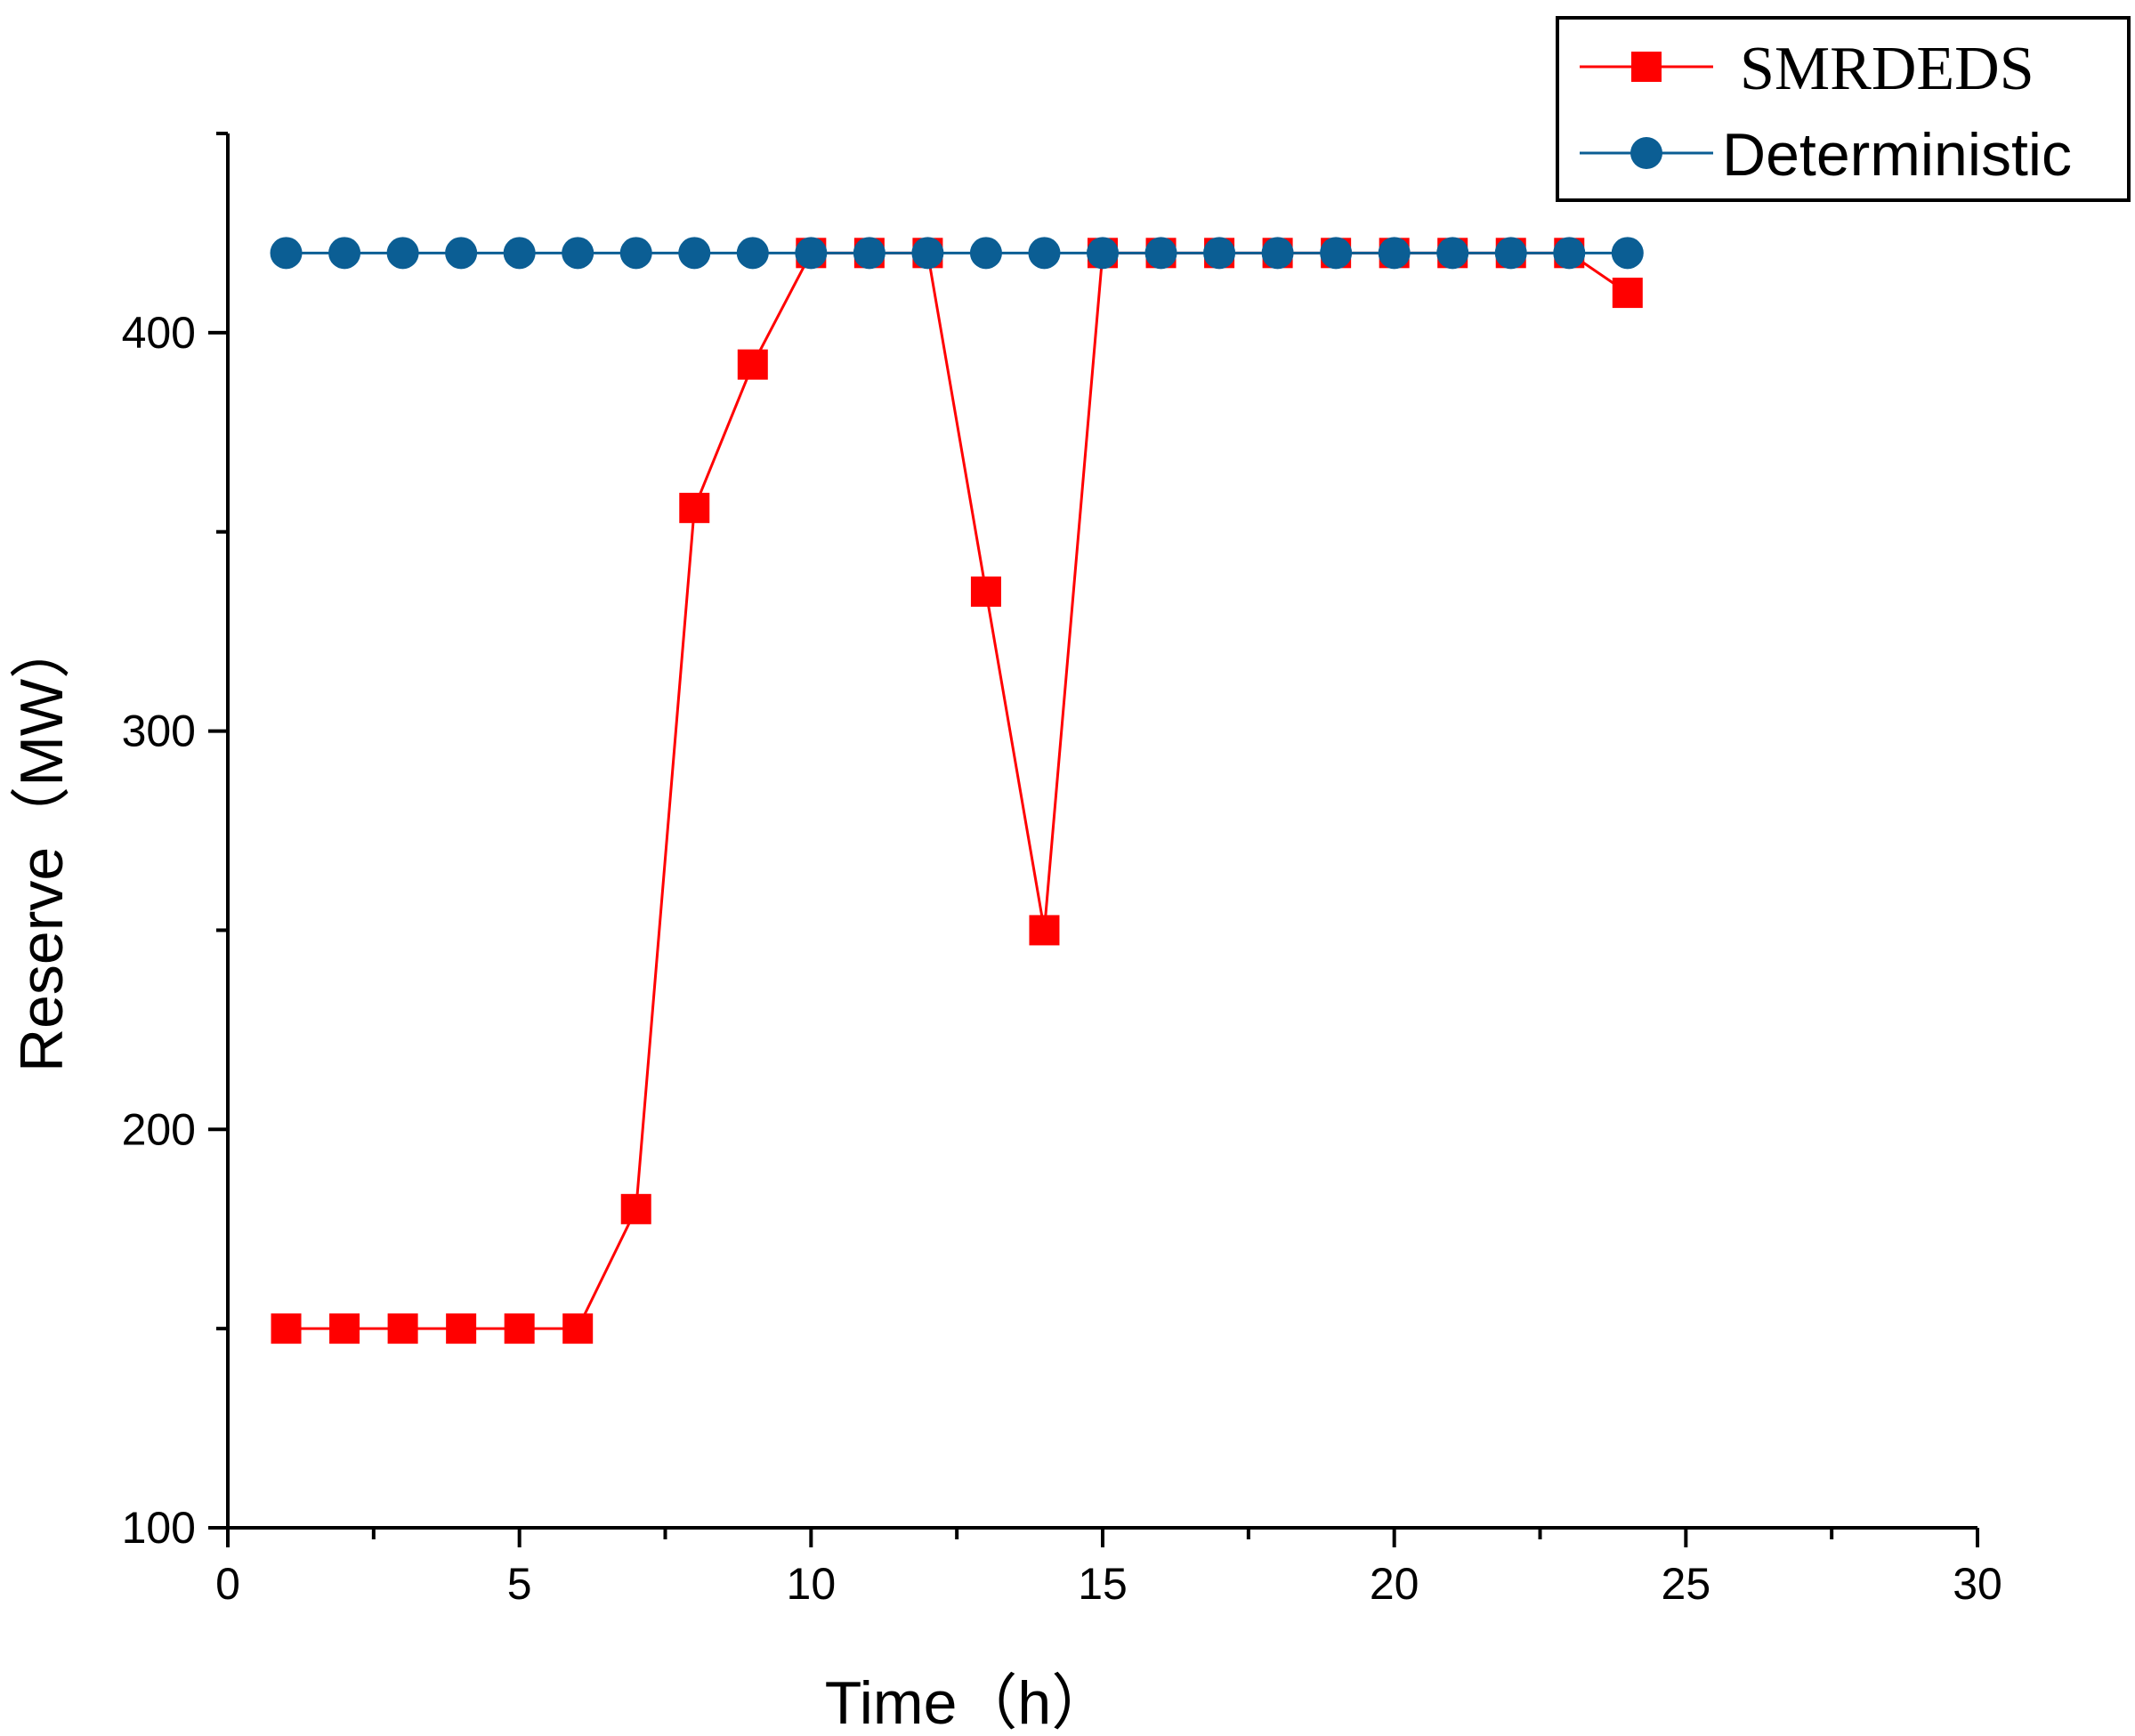 Image resolution: width=2135 pixels, height=1736 pixels. What do you see at coordinates (1978, 1584) in the screenshot?
I see `x-tick-label: 30` at bounding box center [1978, 1584].